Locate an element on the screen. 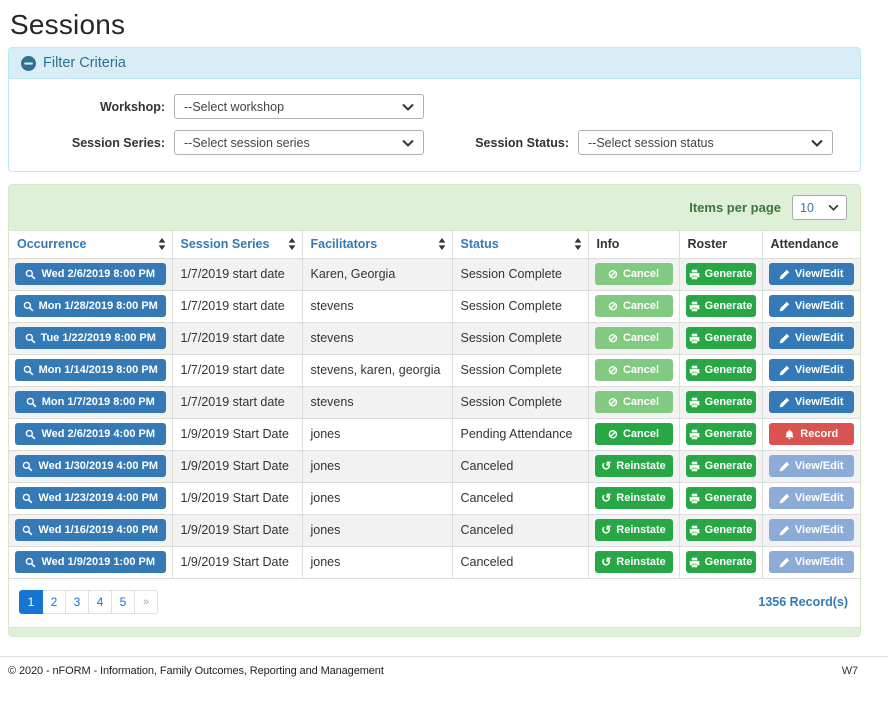 This screenshot has height=708, width=888. occurrence-label: Wed 1/30/2019 4:00 PM is located at coordinates (98, 465).